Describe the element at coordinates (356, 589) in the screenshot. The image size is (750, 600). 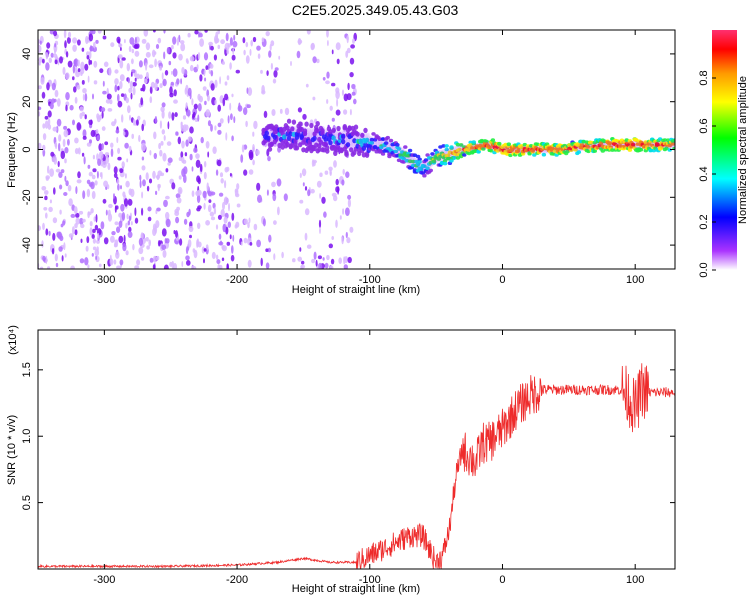
I see `snr-xlabel: Height of straight line (km)` at that location.